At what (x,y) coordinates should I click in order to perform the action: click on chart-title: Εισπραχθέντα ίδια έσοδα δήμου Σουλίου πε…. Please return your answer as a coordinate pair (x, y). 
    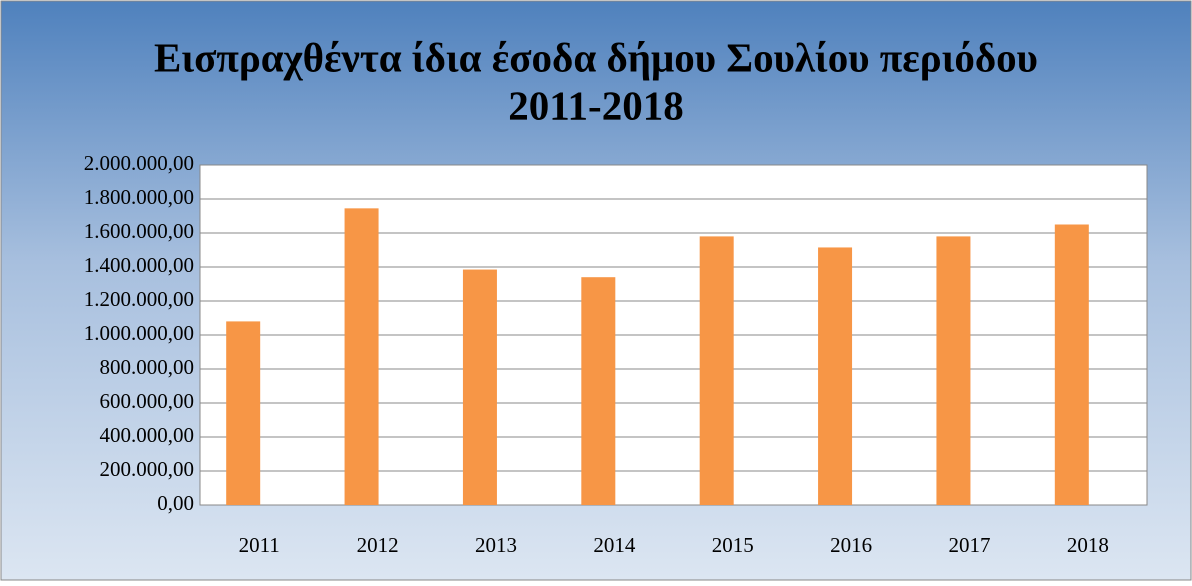
    Looking at the image, I should click on (596, 57).